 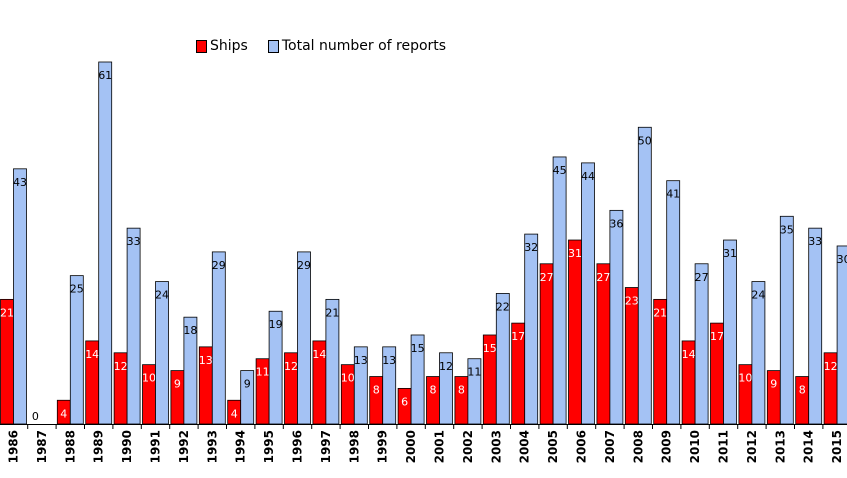 I want to click on x-tick-label-2011: 2011, so click(x=724, y=446).